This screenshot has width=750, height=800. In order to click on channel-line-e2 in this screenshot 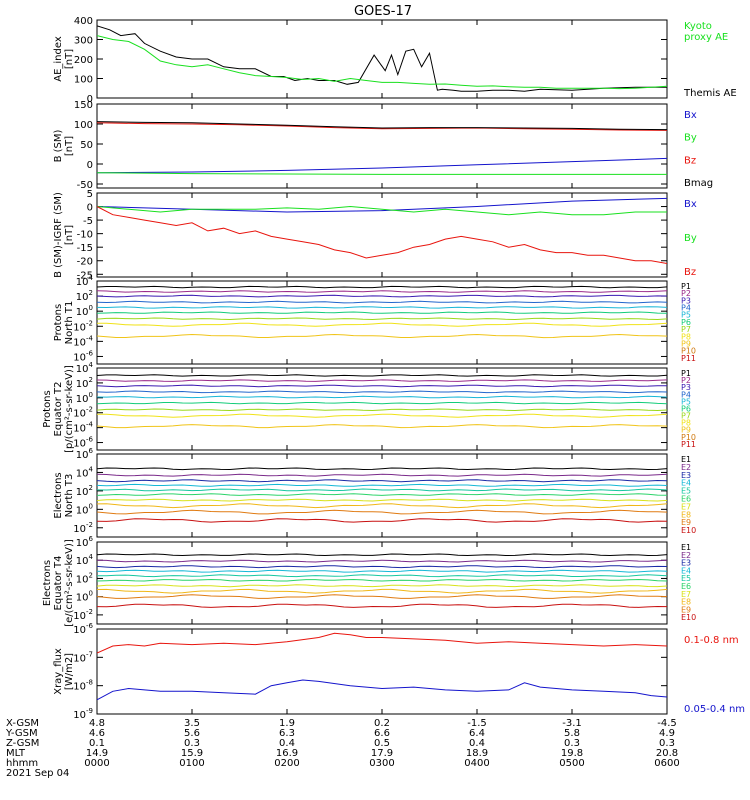, I will do `click(382, 561)`.